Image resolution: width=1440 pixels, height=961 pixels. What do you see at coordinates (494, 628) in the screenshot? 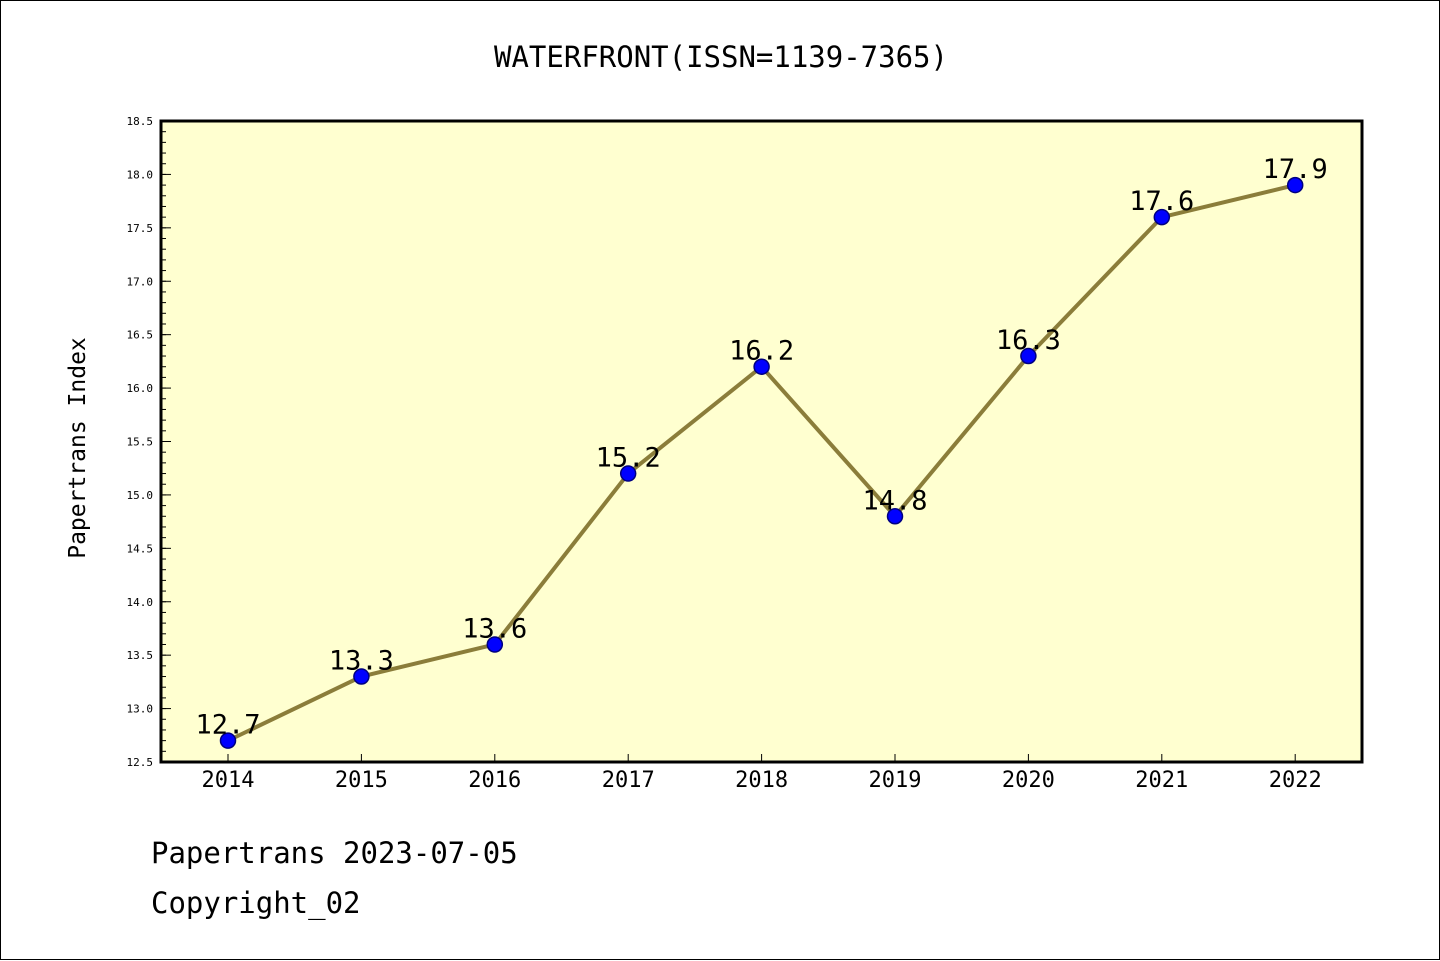
I see `data-label: 13.6` at bounding box center [494, 628].